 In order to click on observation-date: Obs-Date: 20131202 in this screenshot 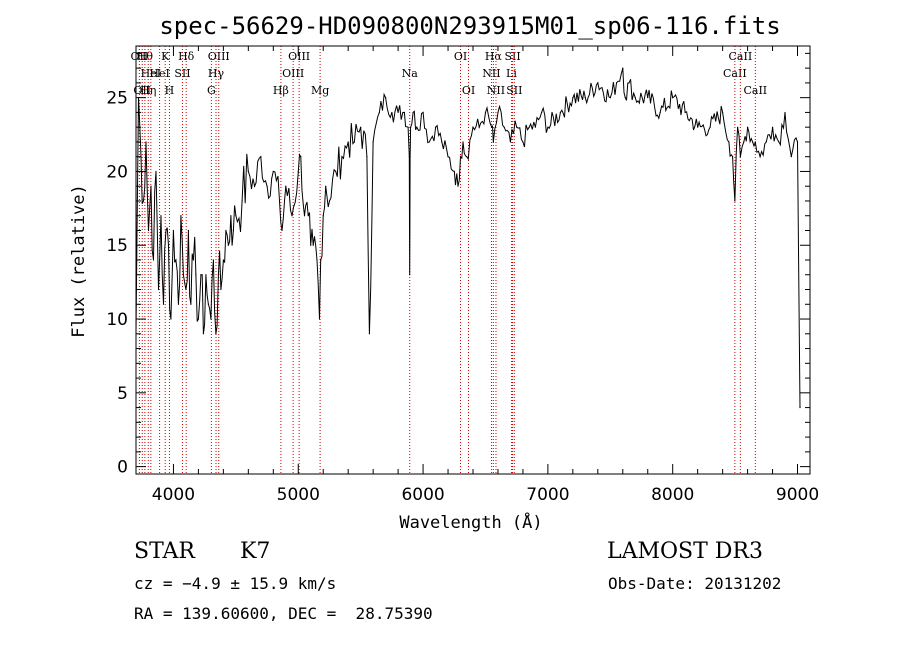, I will do `click(695, 583)`.